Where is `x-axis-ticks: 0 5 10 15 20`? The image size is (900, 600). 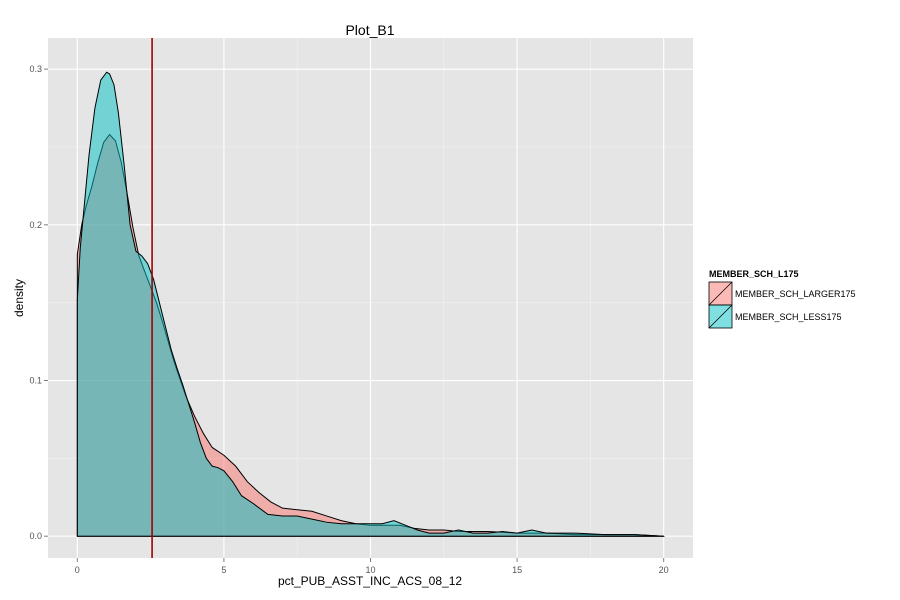
x-axis-ticks: 0 5 10 15 20 is located at coordinates (372, 566).